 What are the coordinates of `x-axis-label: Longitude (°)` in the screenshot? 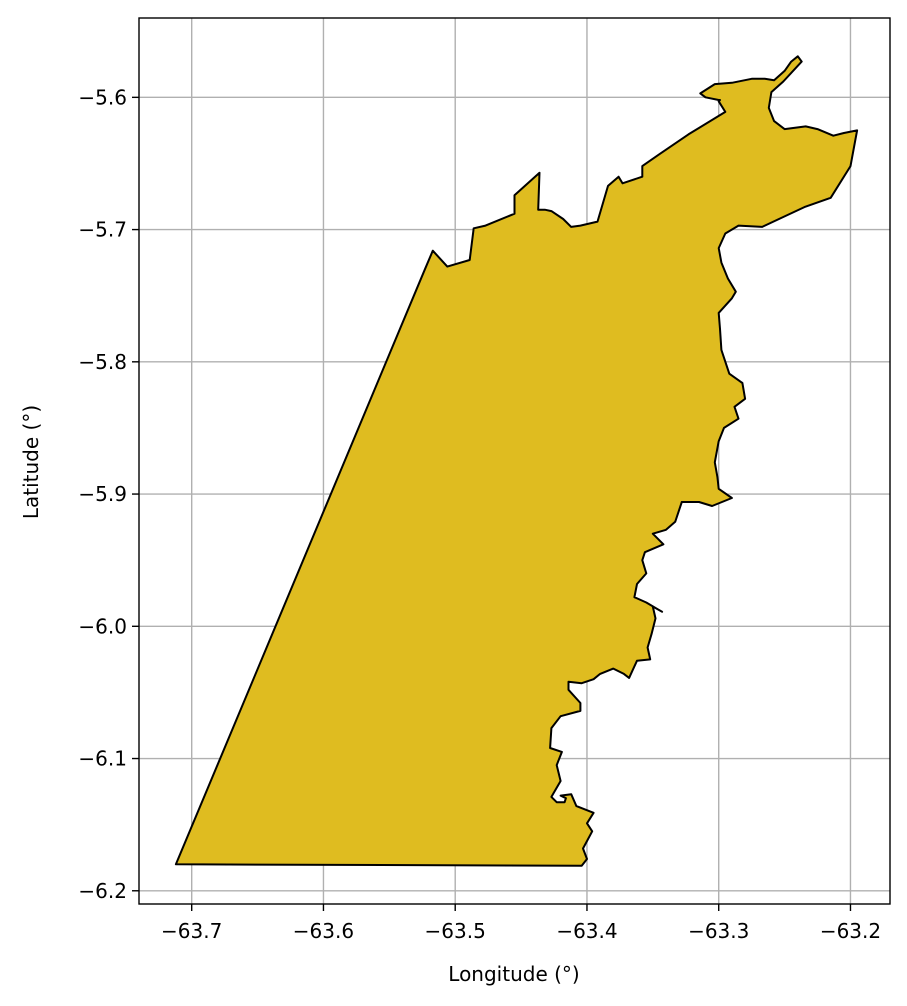 It's located at (513, 974).